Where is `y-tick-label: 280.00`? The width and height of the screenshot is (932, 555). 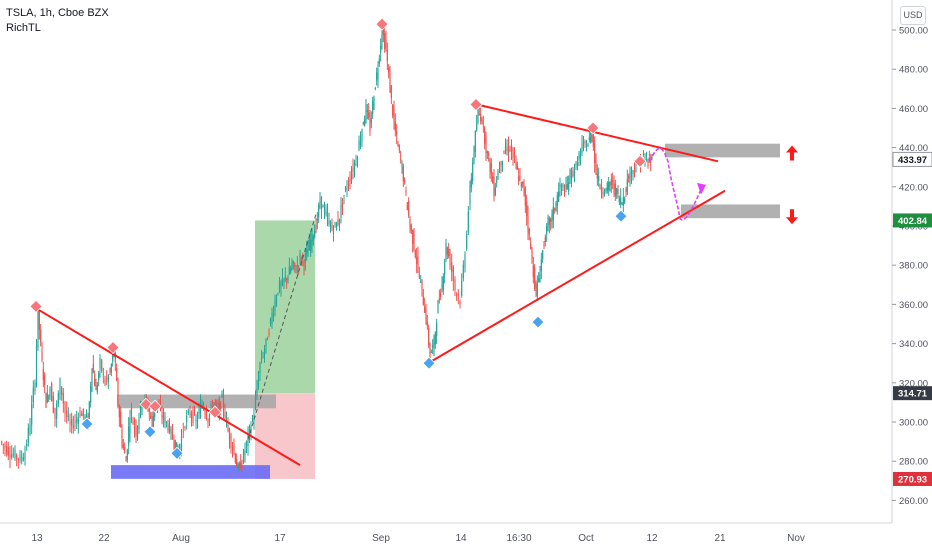 y-tick-label: 280.00 is located at coordinates (913, 462).